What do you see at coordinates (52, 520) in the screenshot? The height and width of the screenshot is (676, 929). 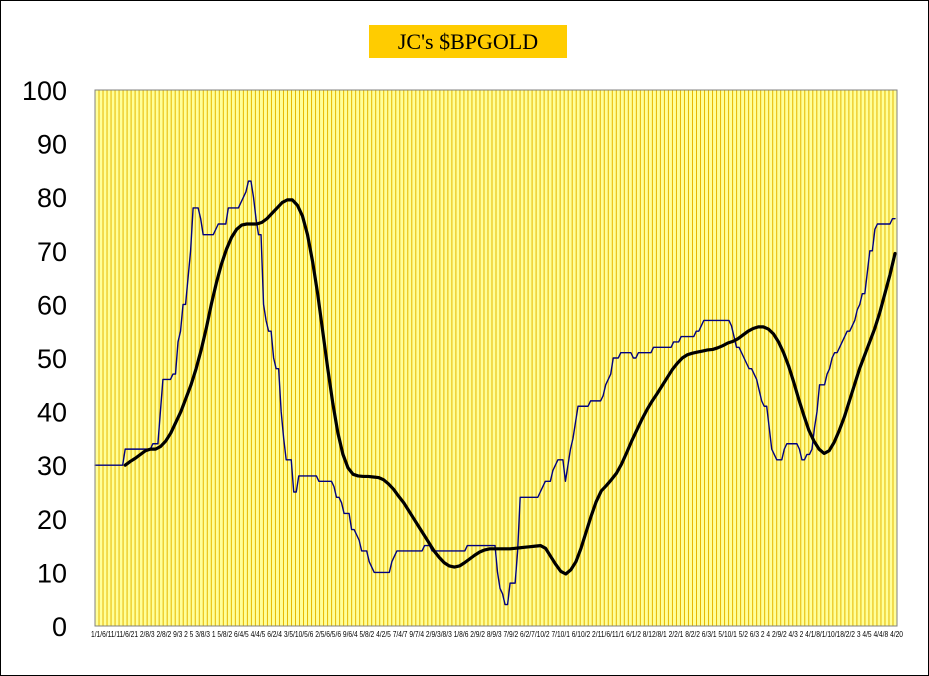 I see `y-tick-label: 20` at bounding box center [52, 520].